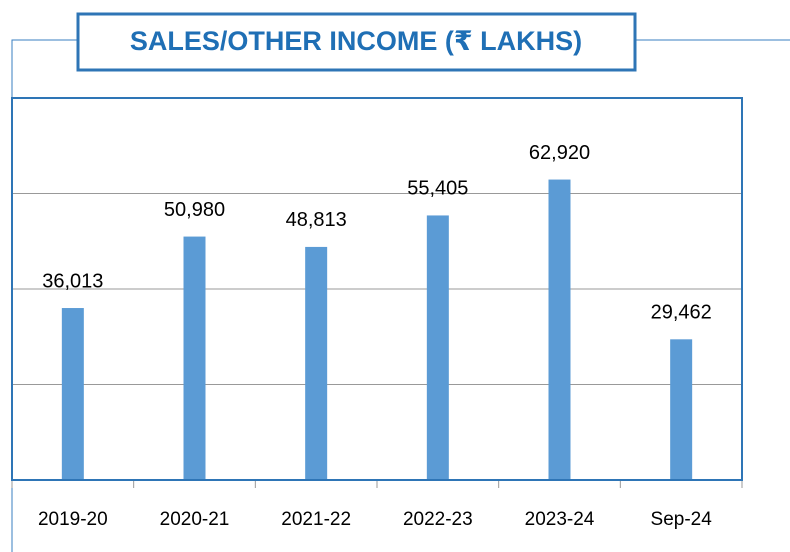  Describe the element at coordinates (560, 519) in the screenshot. I see `x-tick-label: 2023-24` at that location.